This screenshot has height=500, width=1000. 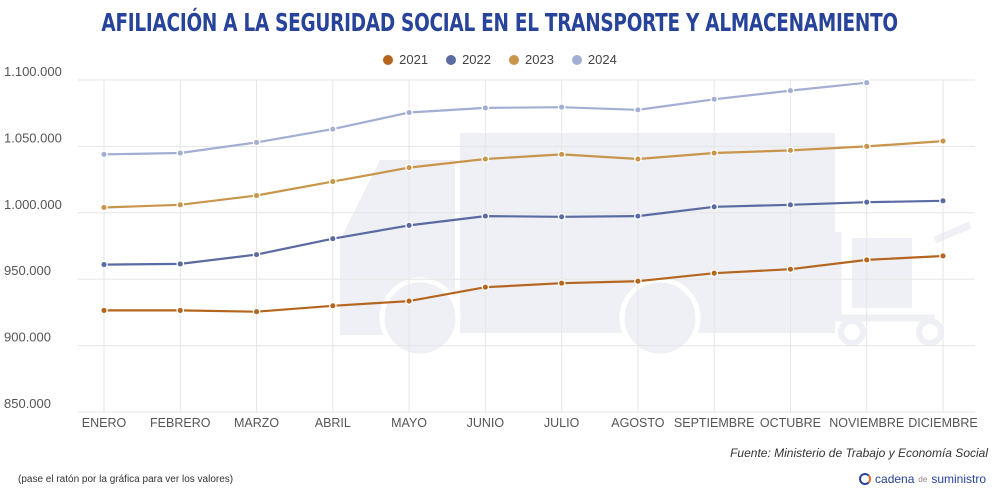 What do you see at coordinates (865, 479) in the screenshot?
I see `brand-logo-icon` at bounding box center [865, 479].